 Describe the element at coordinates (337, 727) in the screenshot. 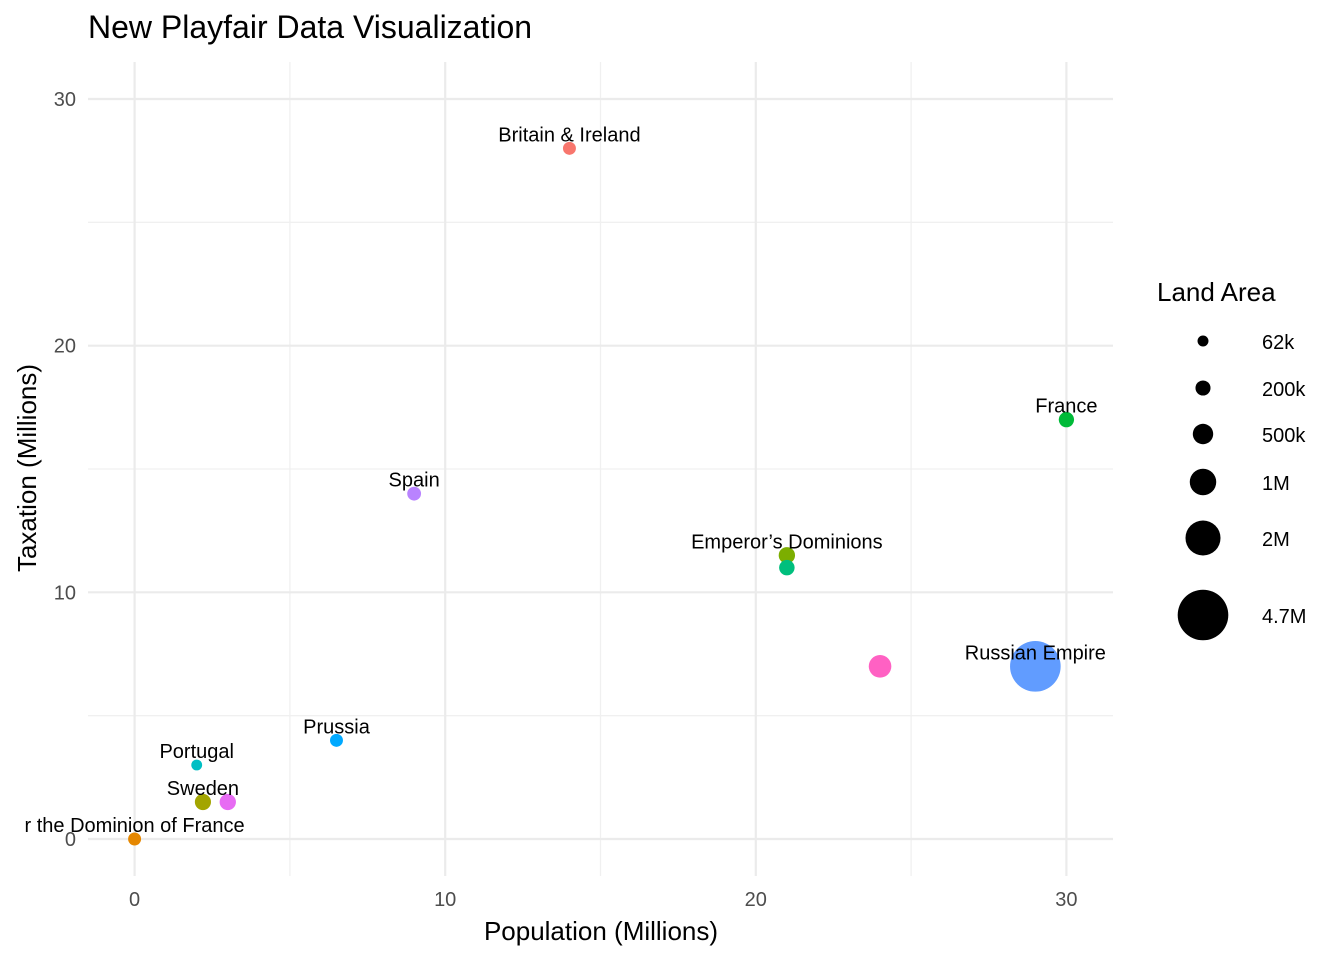

I see `point-label: Prussia` at that location.